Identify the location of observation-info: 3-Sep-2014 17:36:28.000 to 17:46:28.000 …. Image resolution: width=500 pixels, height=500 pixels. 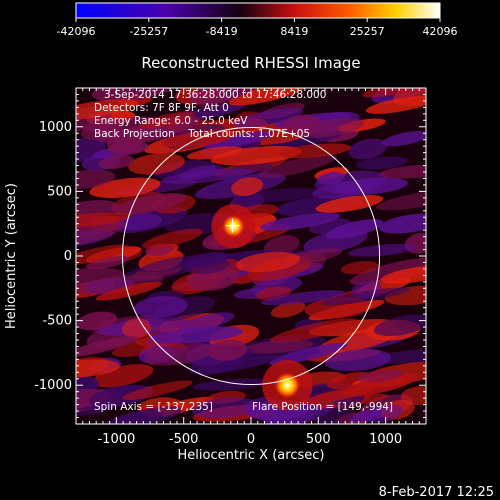
(210, 114).